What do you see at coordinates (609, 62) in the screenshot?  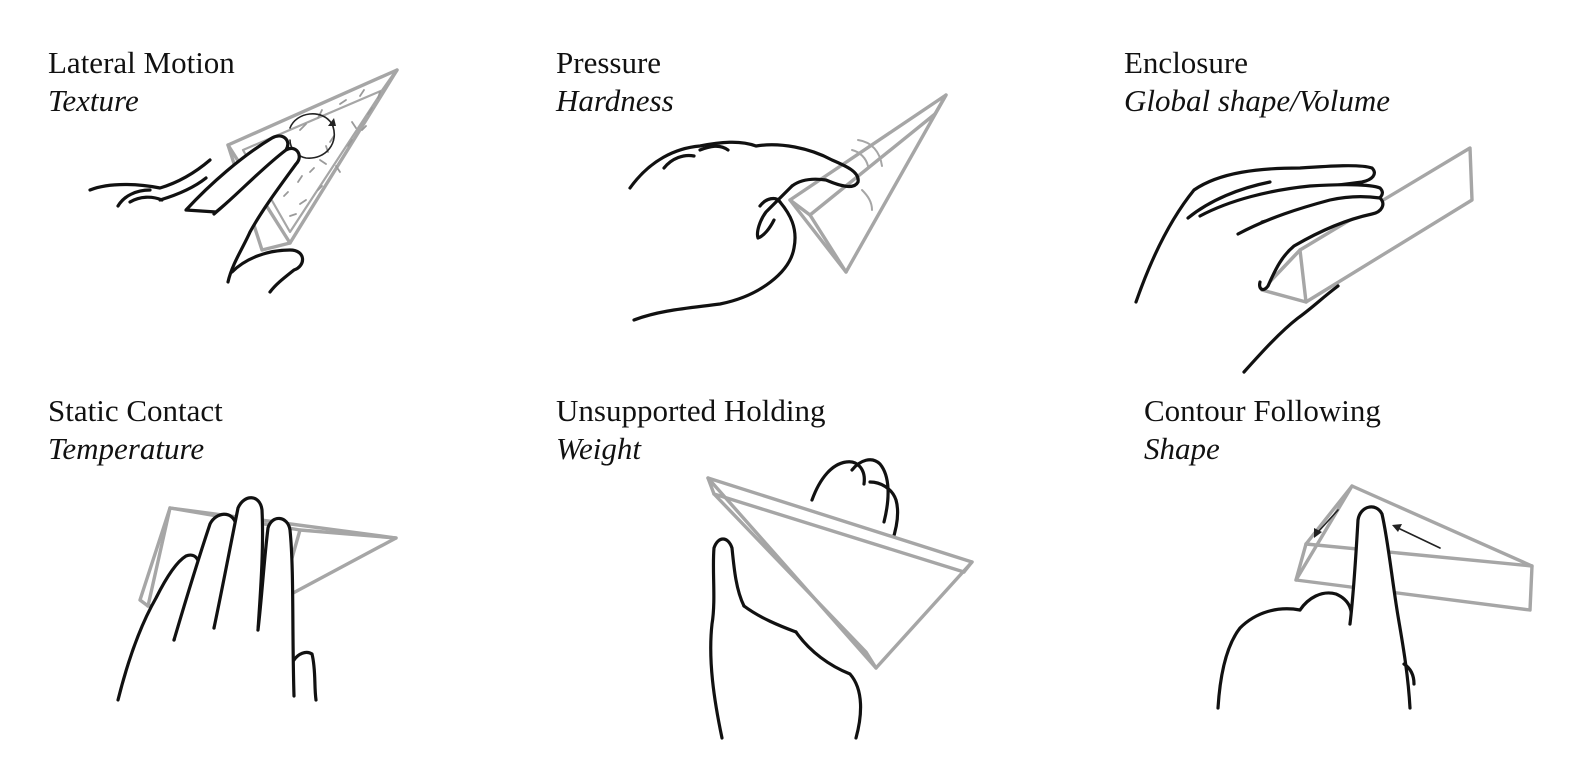 I see `procedure-label: Pressure` at bounding box center [609, 62].